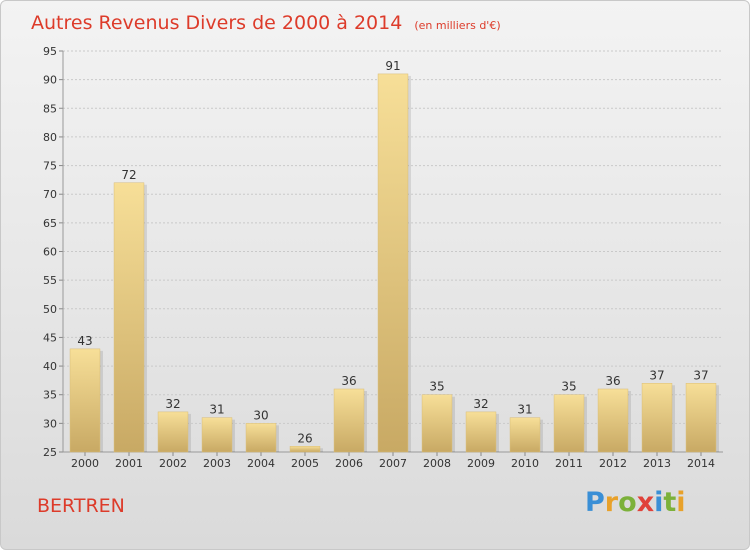 This screenshot has height=550, width=750. Describe the element at coordinates (173, 432) in the screenshot. I see `bar-2002` at that location.